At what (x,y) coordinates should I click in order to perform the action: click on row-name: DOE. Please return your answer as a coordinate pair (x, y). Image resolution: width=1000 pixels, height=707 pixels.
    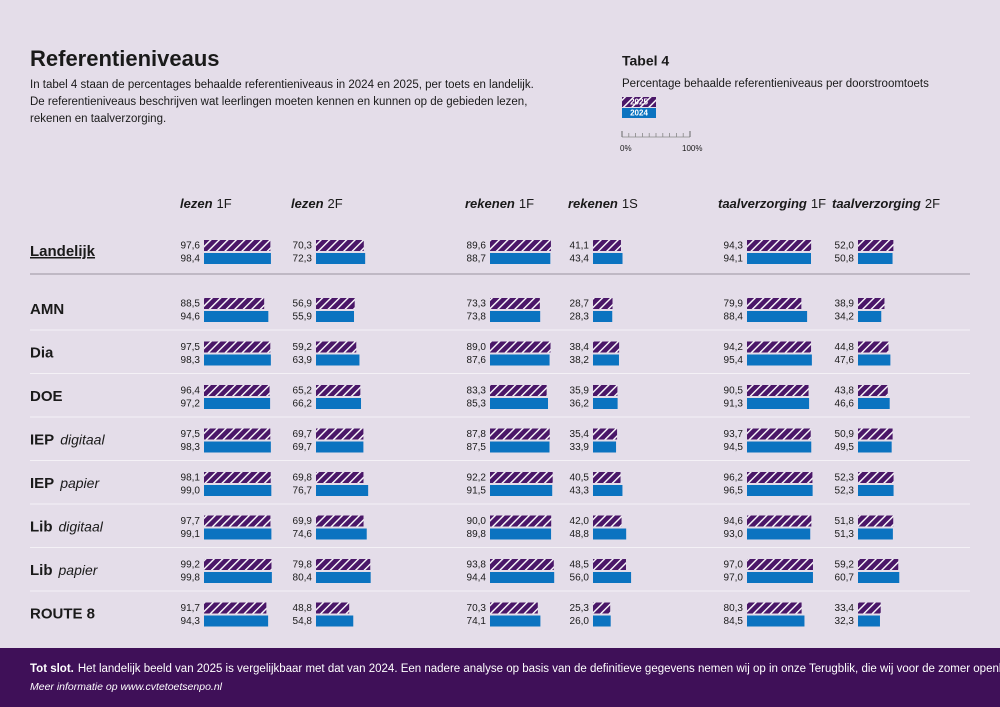
    Looking at the image, I should click on (46, 396).